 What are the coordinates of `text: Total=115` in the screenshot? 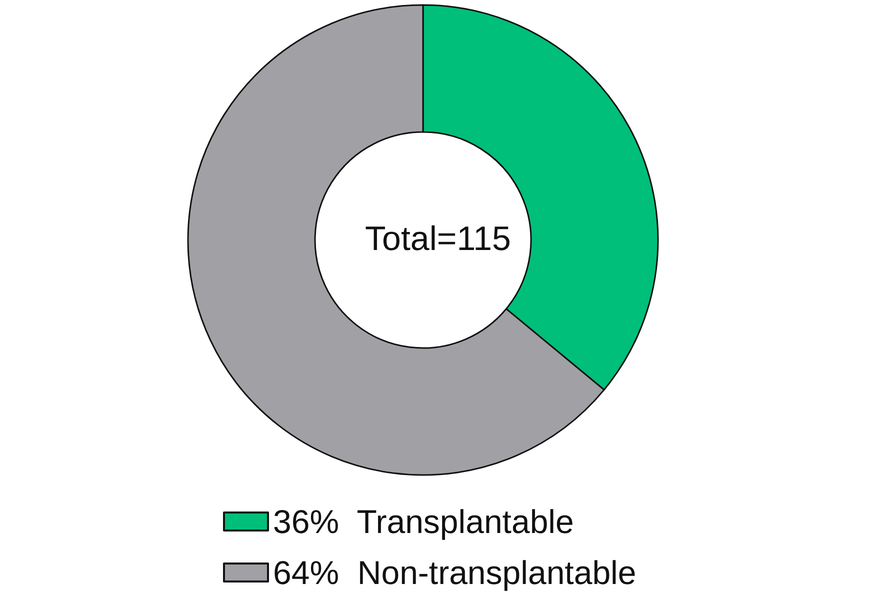 It's located at (438, 239).